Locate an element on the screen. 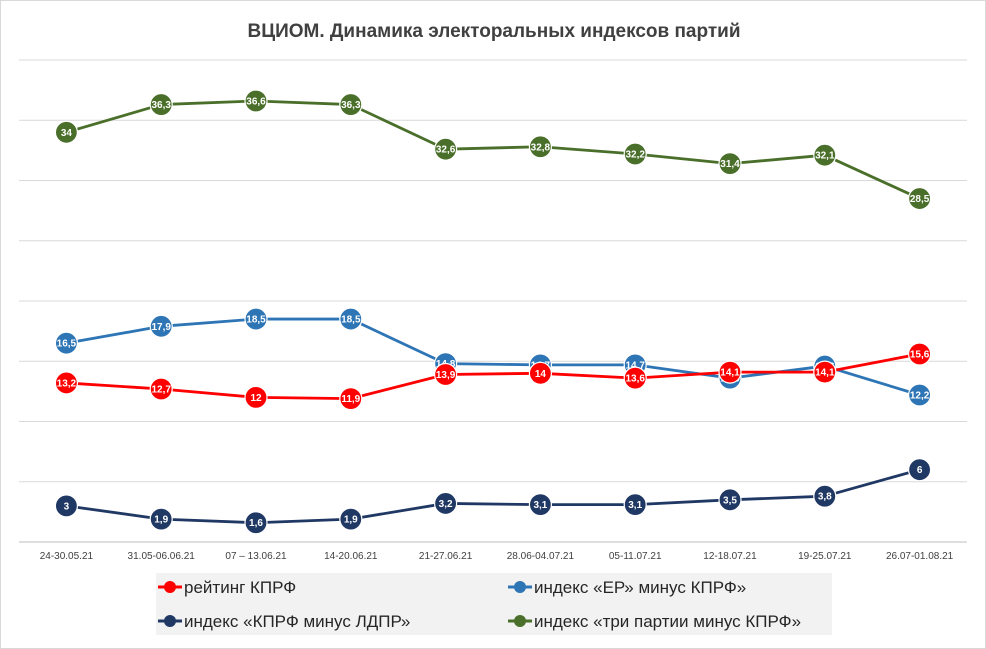 The width and height of the screenshot is (986, 649). data-label: 36,6 is located at coordinates (256, 101).